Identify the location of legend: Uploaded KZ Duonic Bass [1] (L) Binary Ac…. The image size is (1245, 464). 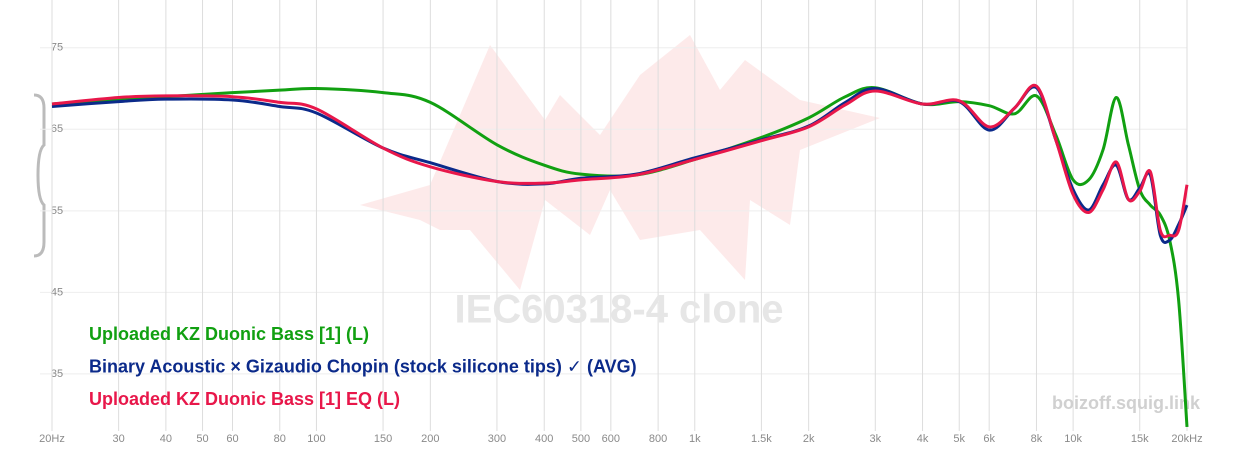
(363, 366).